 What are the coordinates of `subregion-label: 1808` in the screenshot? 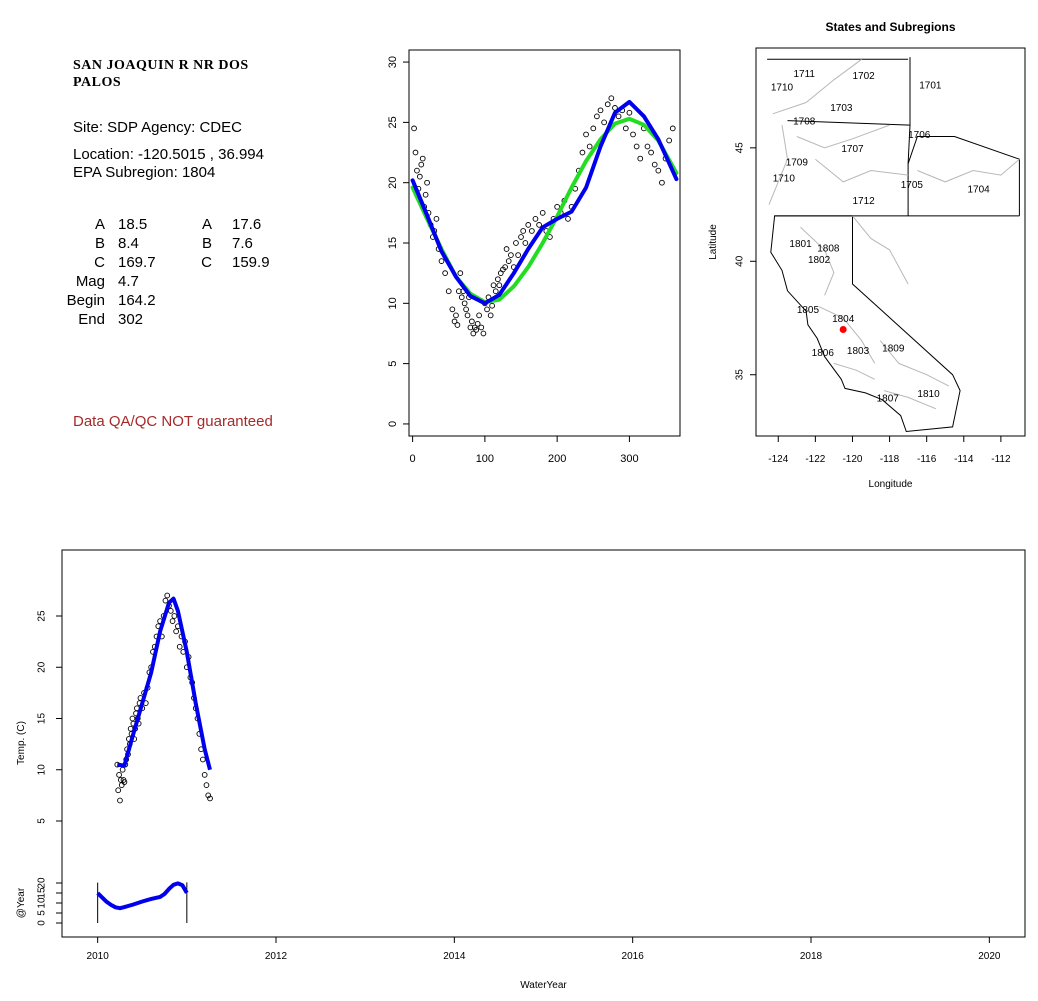 It's located at (828, 249).